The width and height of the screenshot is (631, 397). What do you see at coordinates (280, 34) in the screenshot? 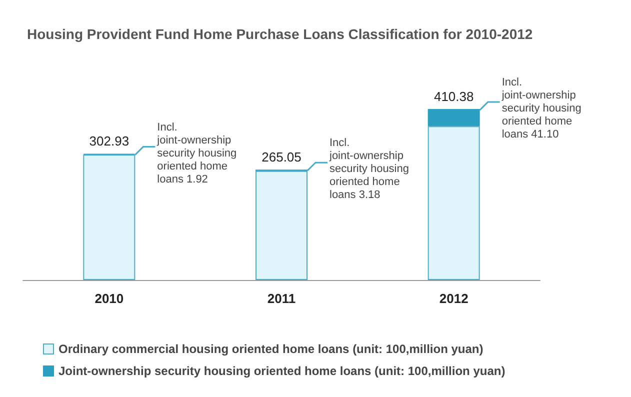
I see `chart-title: Housing Provident Fund Home Purchase Loans Classification for 2010-2012` at bounding box center [280, 34].